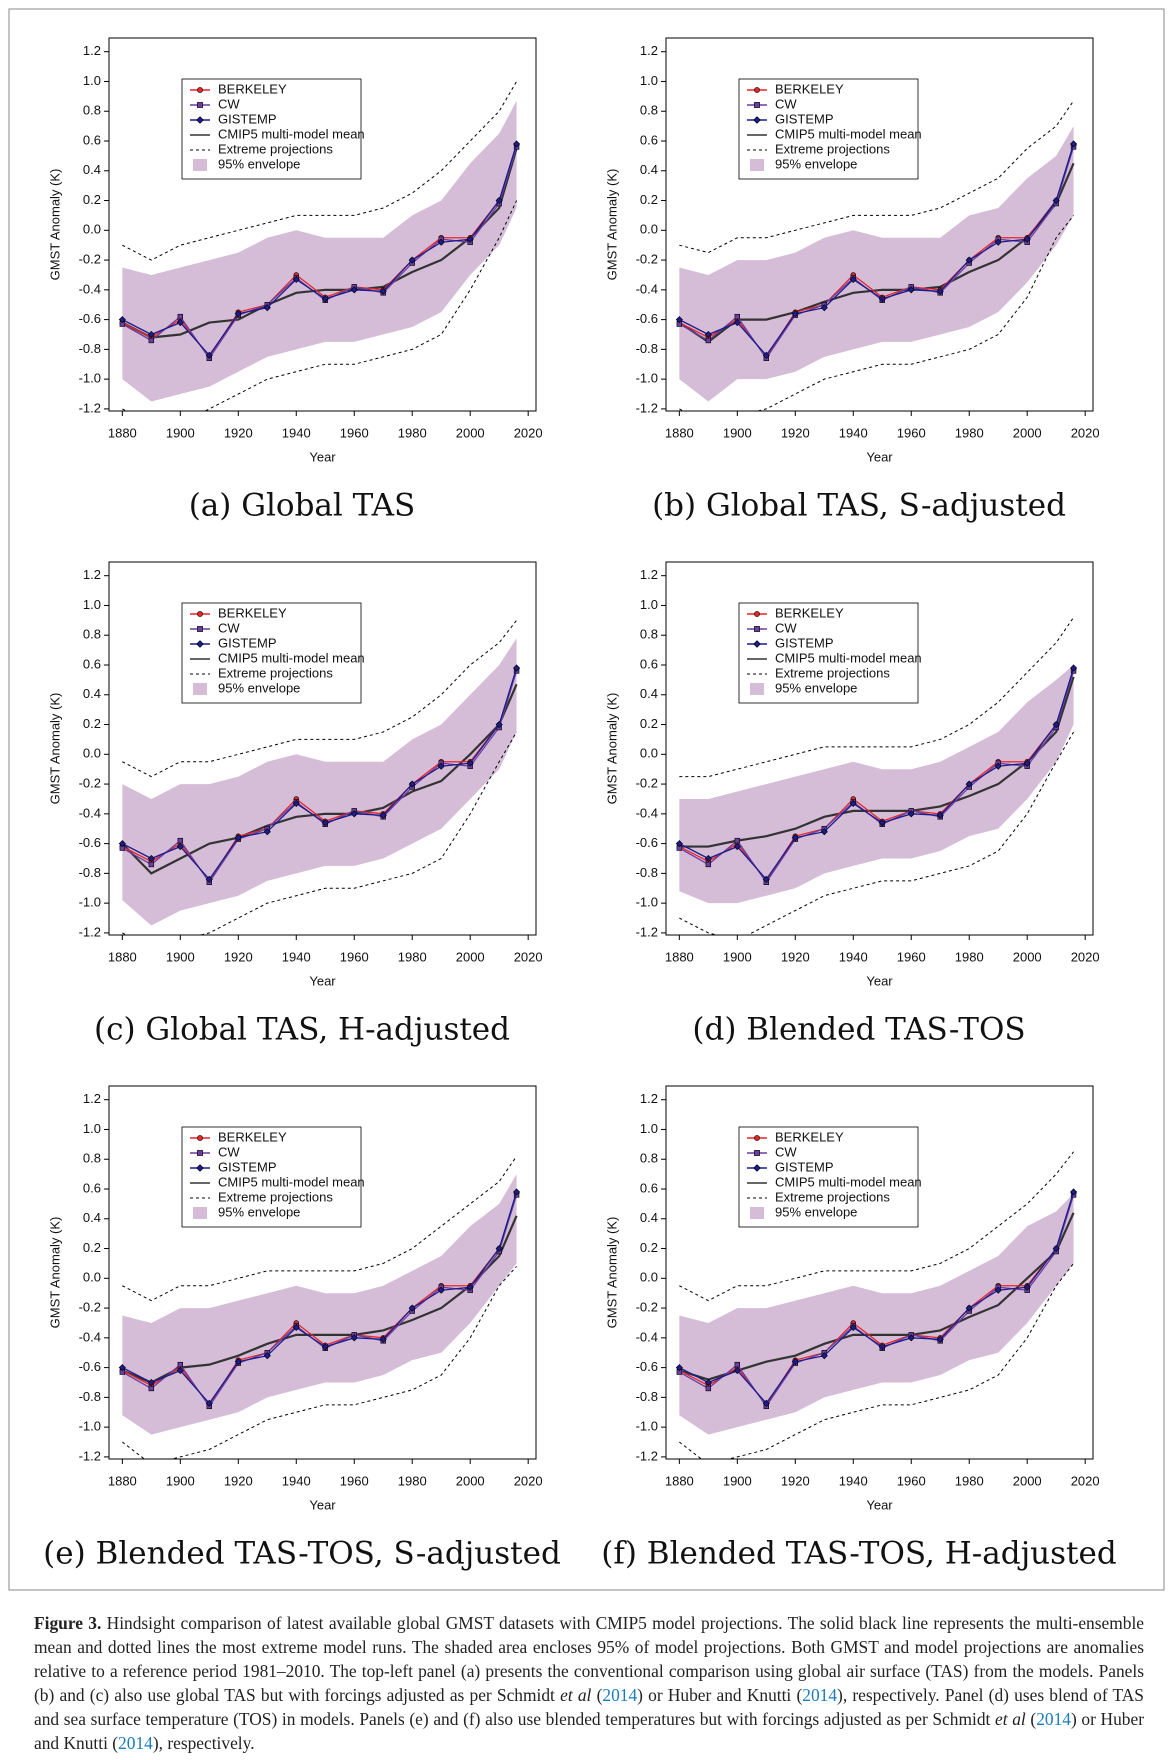  I want to click on caption-text: (, so click(597, 1695).